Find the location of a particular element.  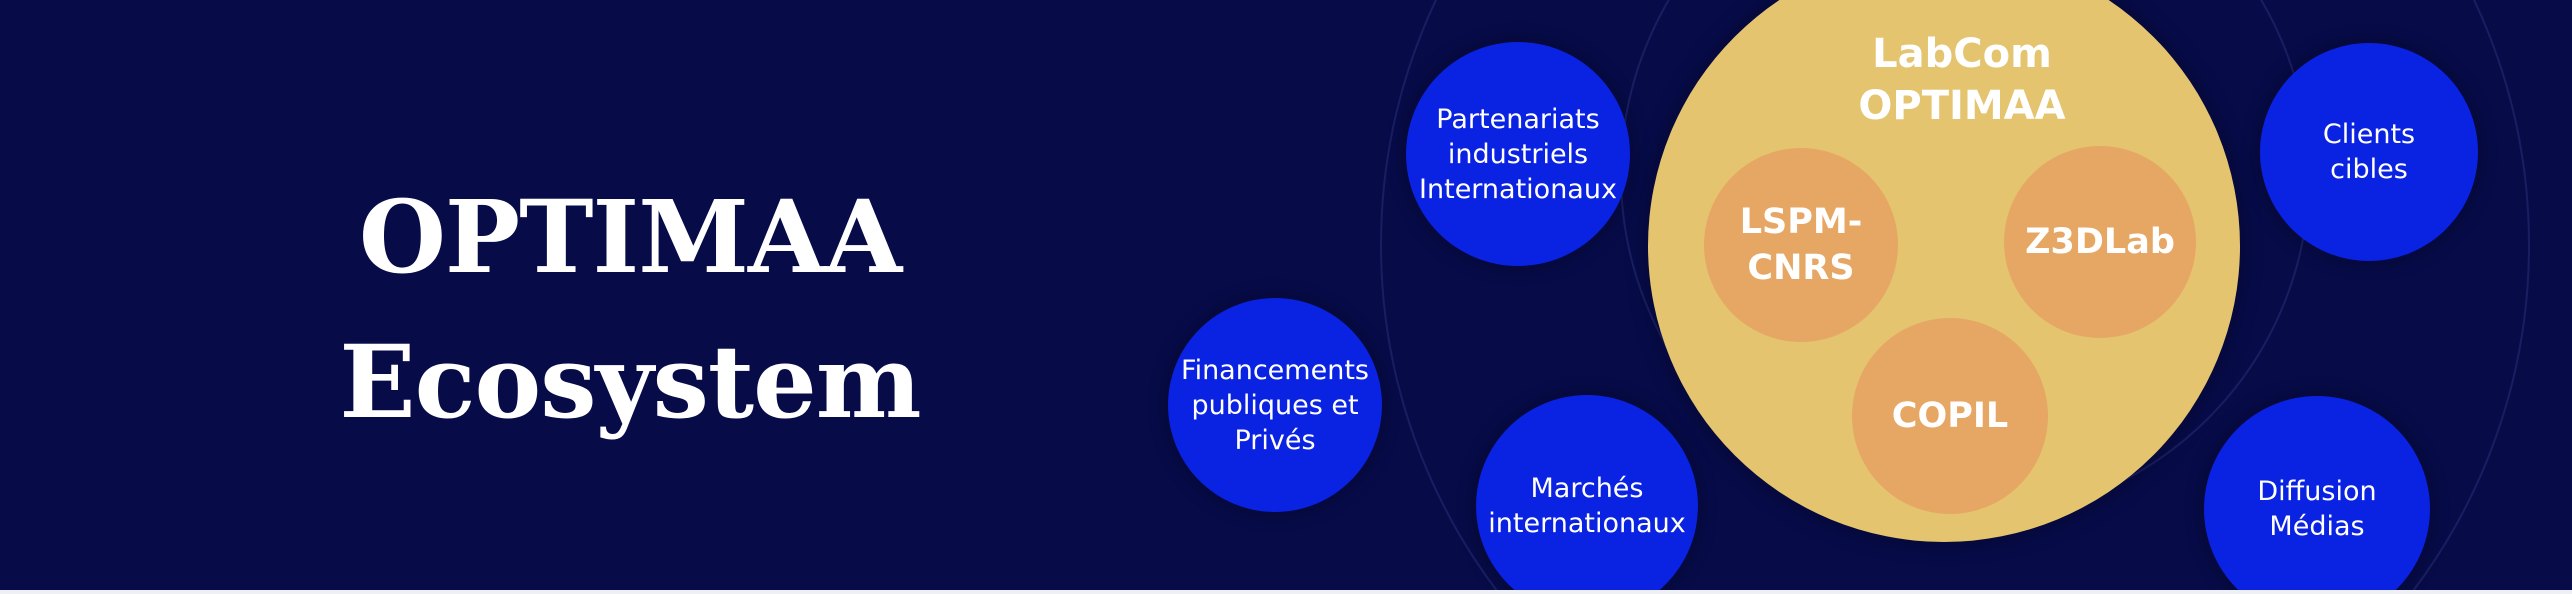

member-circle-z3dlab: Z3DLab is located at coordinates (2100, 242).